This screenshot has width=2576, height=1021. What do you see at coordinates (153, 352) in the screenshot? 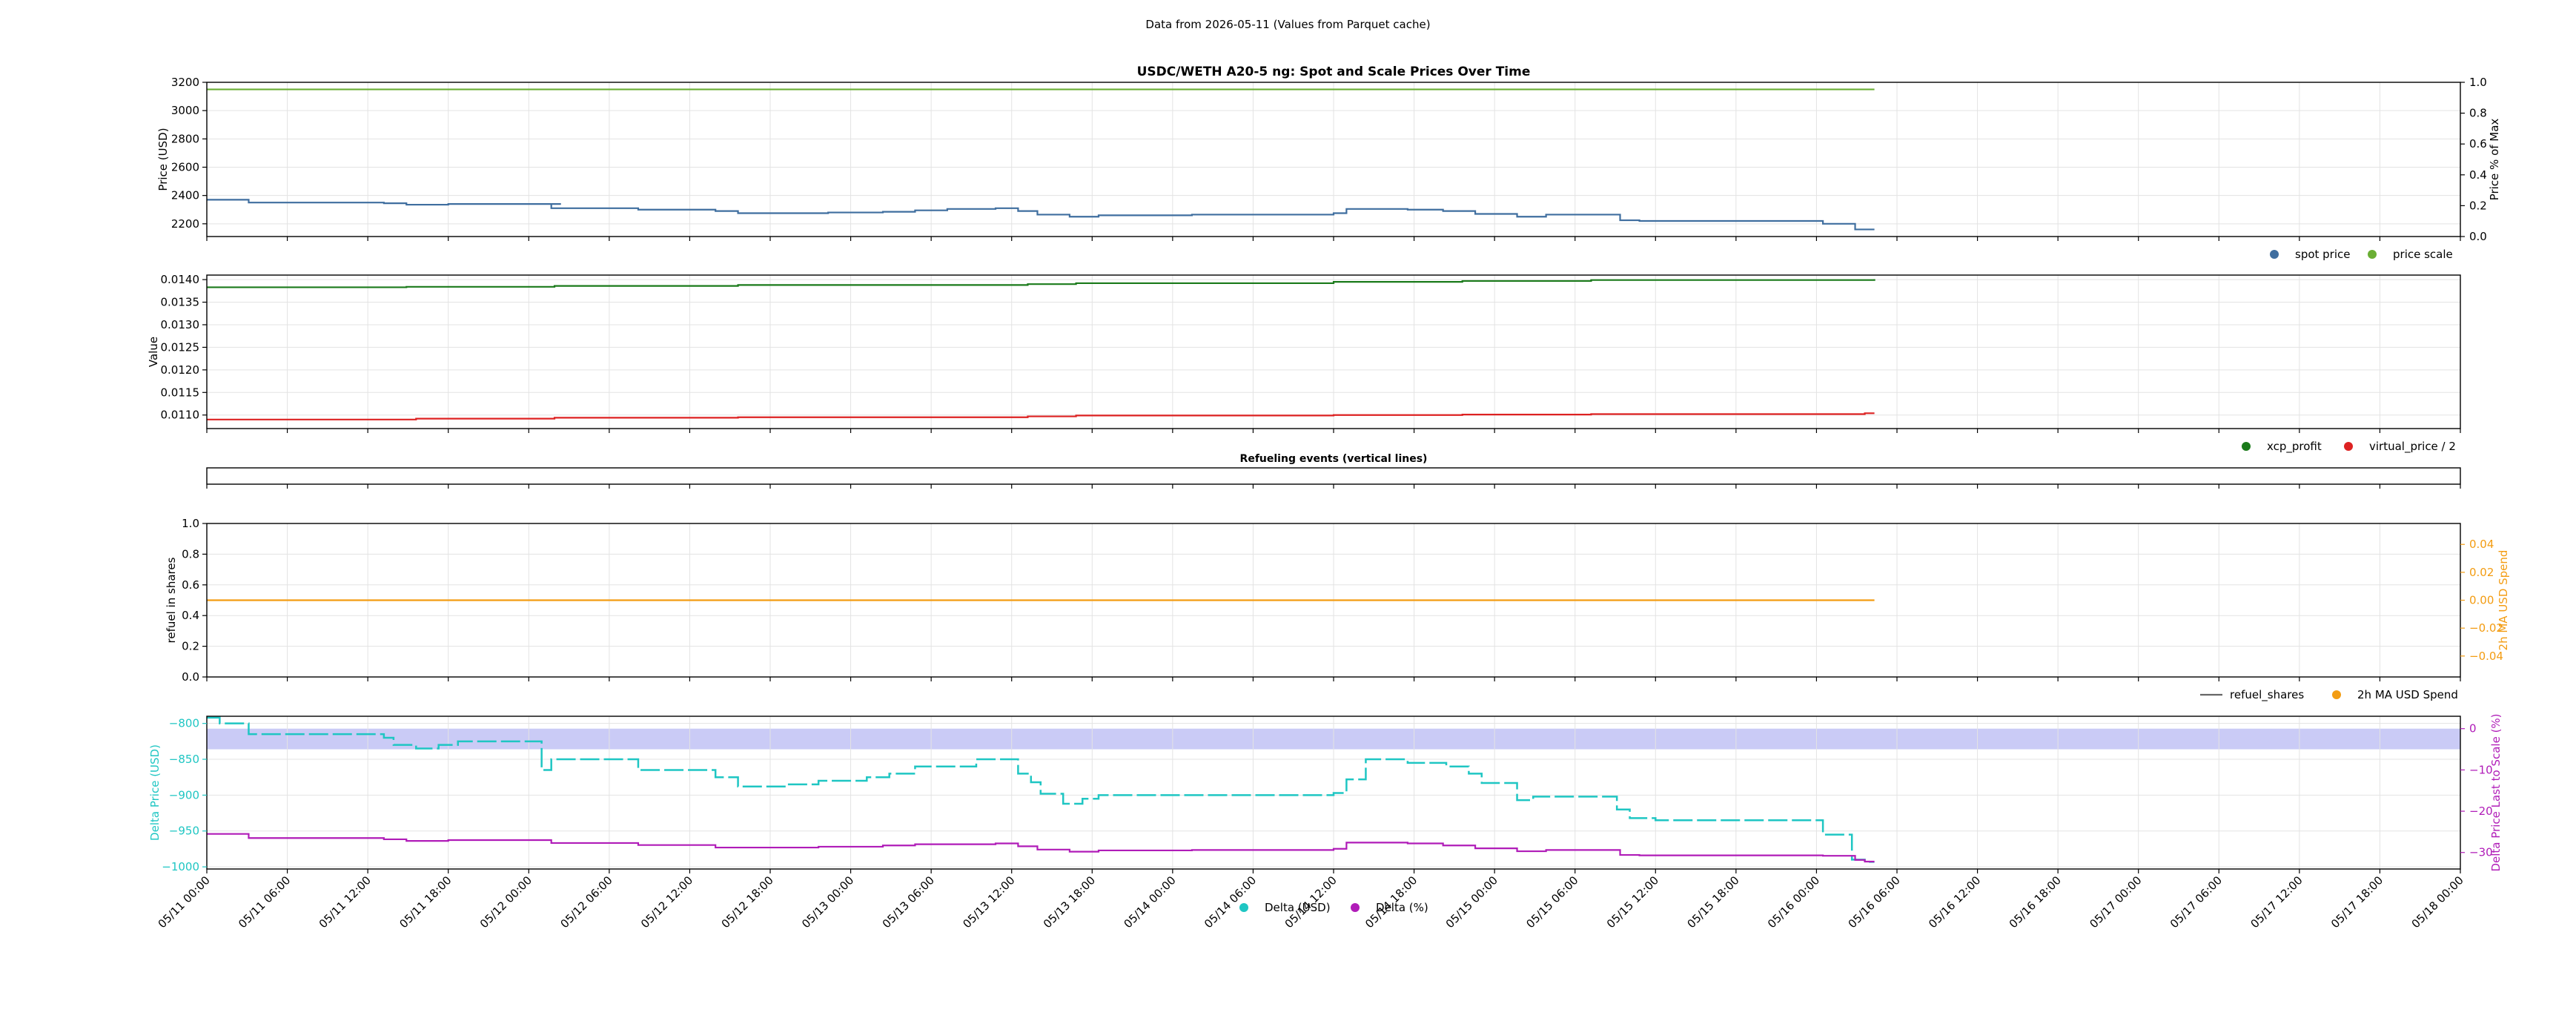
I see `y-axis-label: Value` at bounding box center [153, 352].